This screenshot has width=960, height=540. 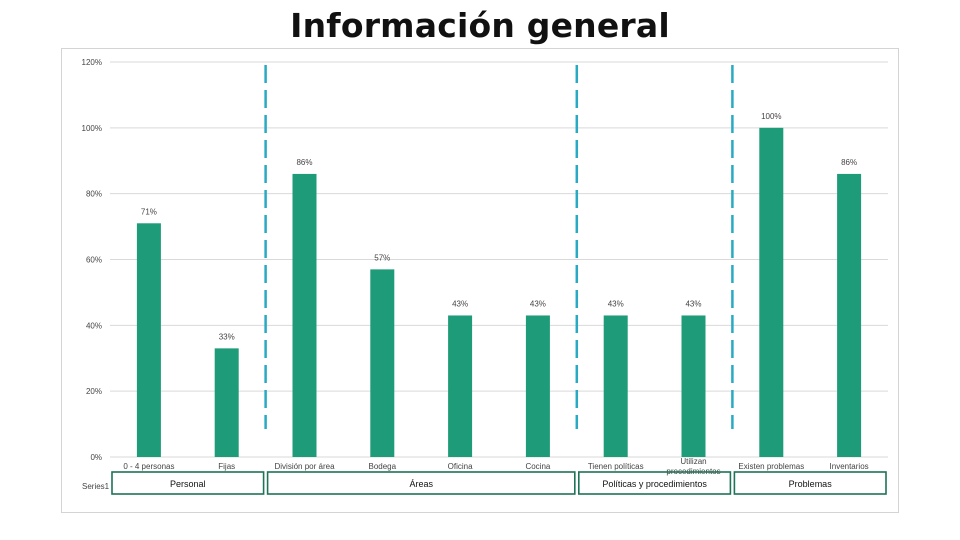 I want to click on category-label: Existen problemas, so click(x=771, y=466).